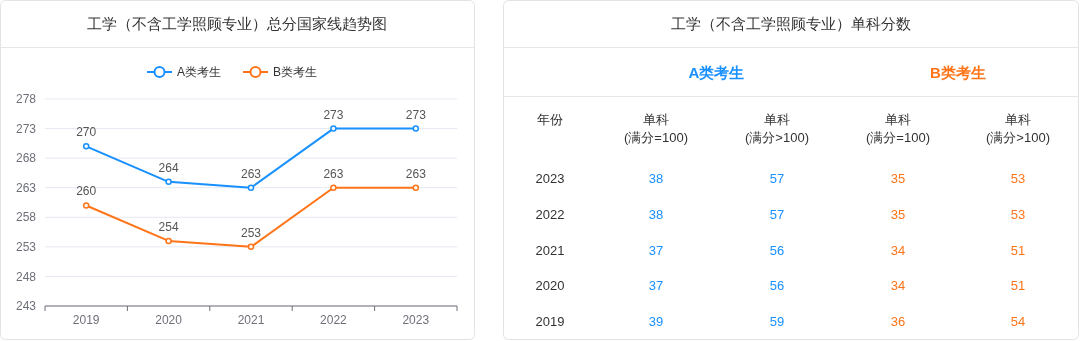 The width and height of the screenshot is (1080, 341). I want to click on legend-label: A类考生, so click(199, 72).